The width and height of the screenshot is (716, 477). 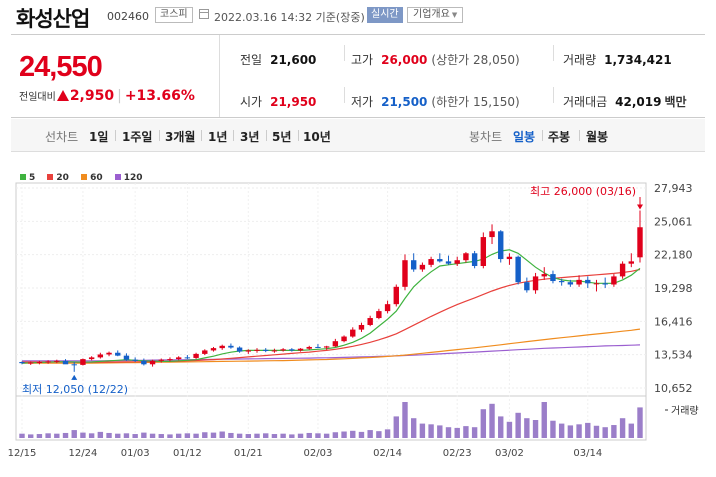 I want to click on period-10years: 10년, so click(x=317, y=137).